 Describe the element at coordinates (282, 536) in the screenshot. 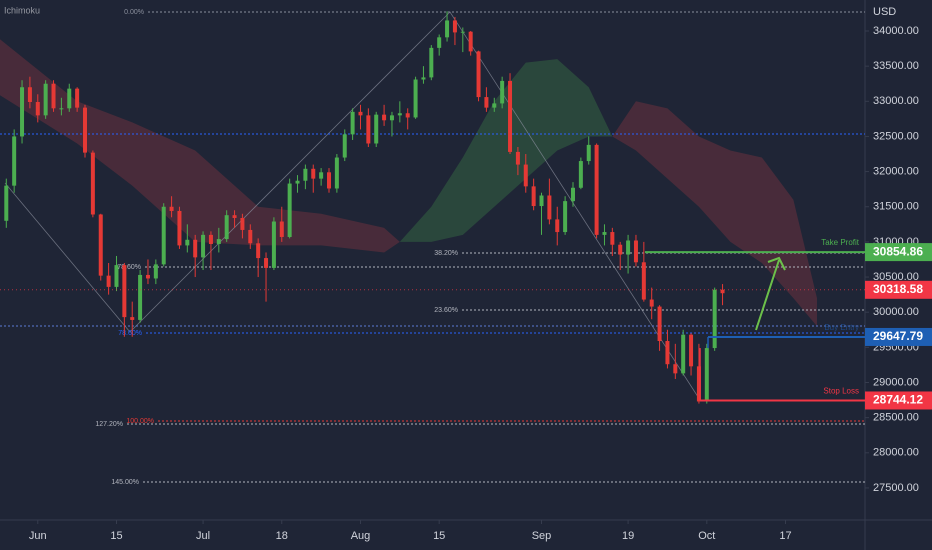

I see `x-tick-label: 18` at that location.